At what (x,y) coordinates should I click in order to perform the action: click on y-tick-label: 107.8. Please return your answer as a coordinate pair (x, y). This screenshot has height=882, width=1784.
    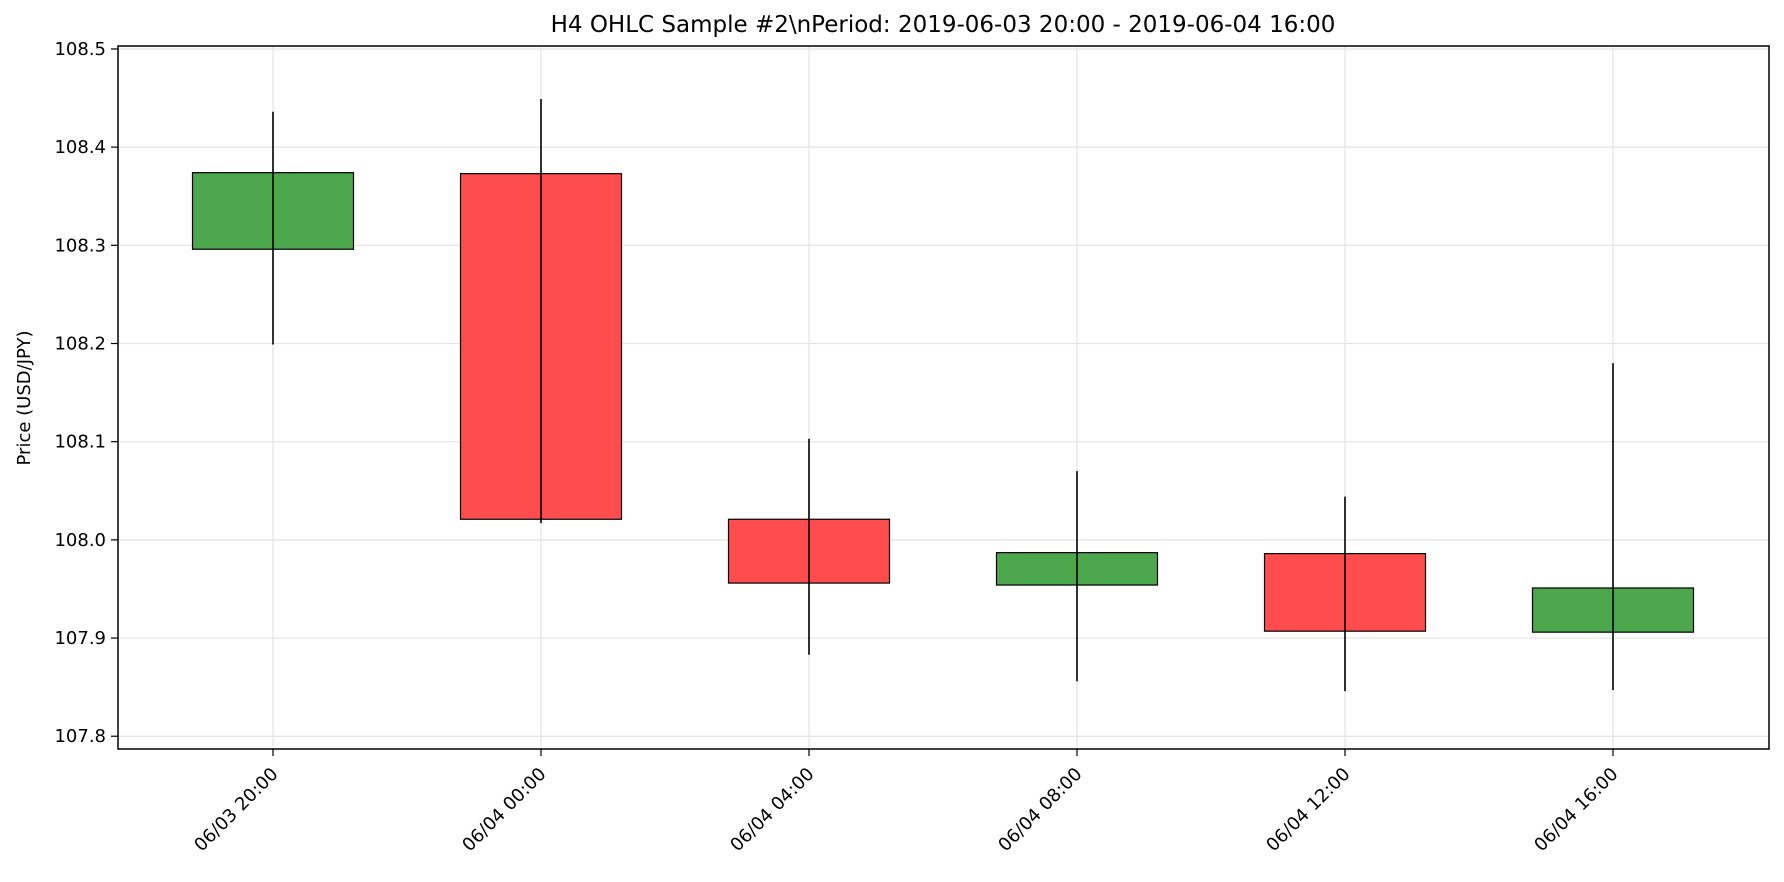
    Looking at the image, I should click on (80, 736).